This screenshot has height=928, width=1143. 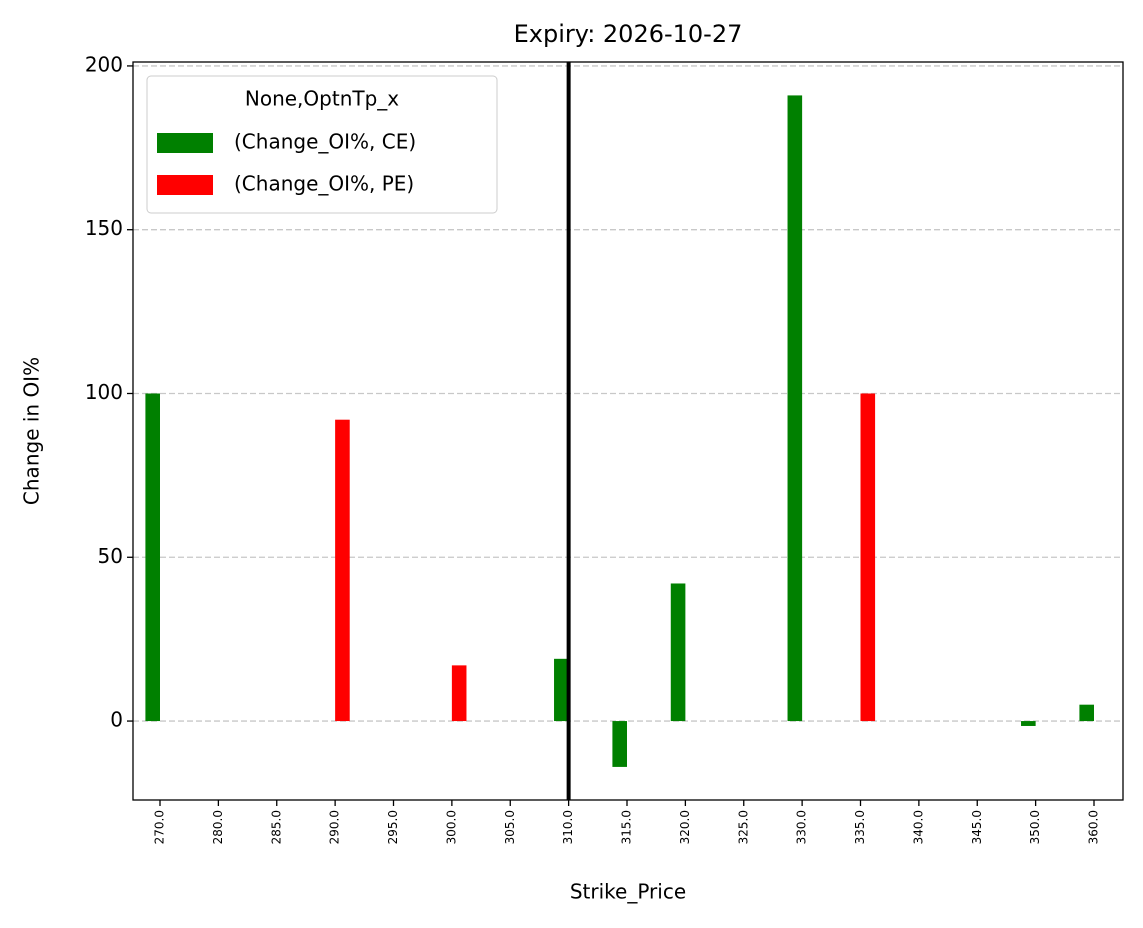 I want to click on legend-label: (Change_OI%, CE), so click(x=325, y=142).